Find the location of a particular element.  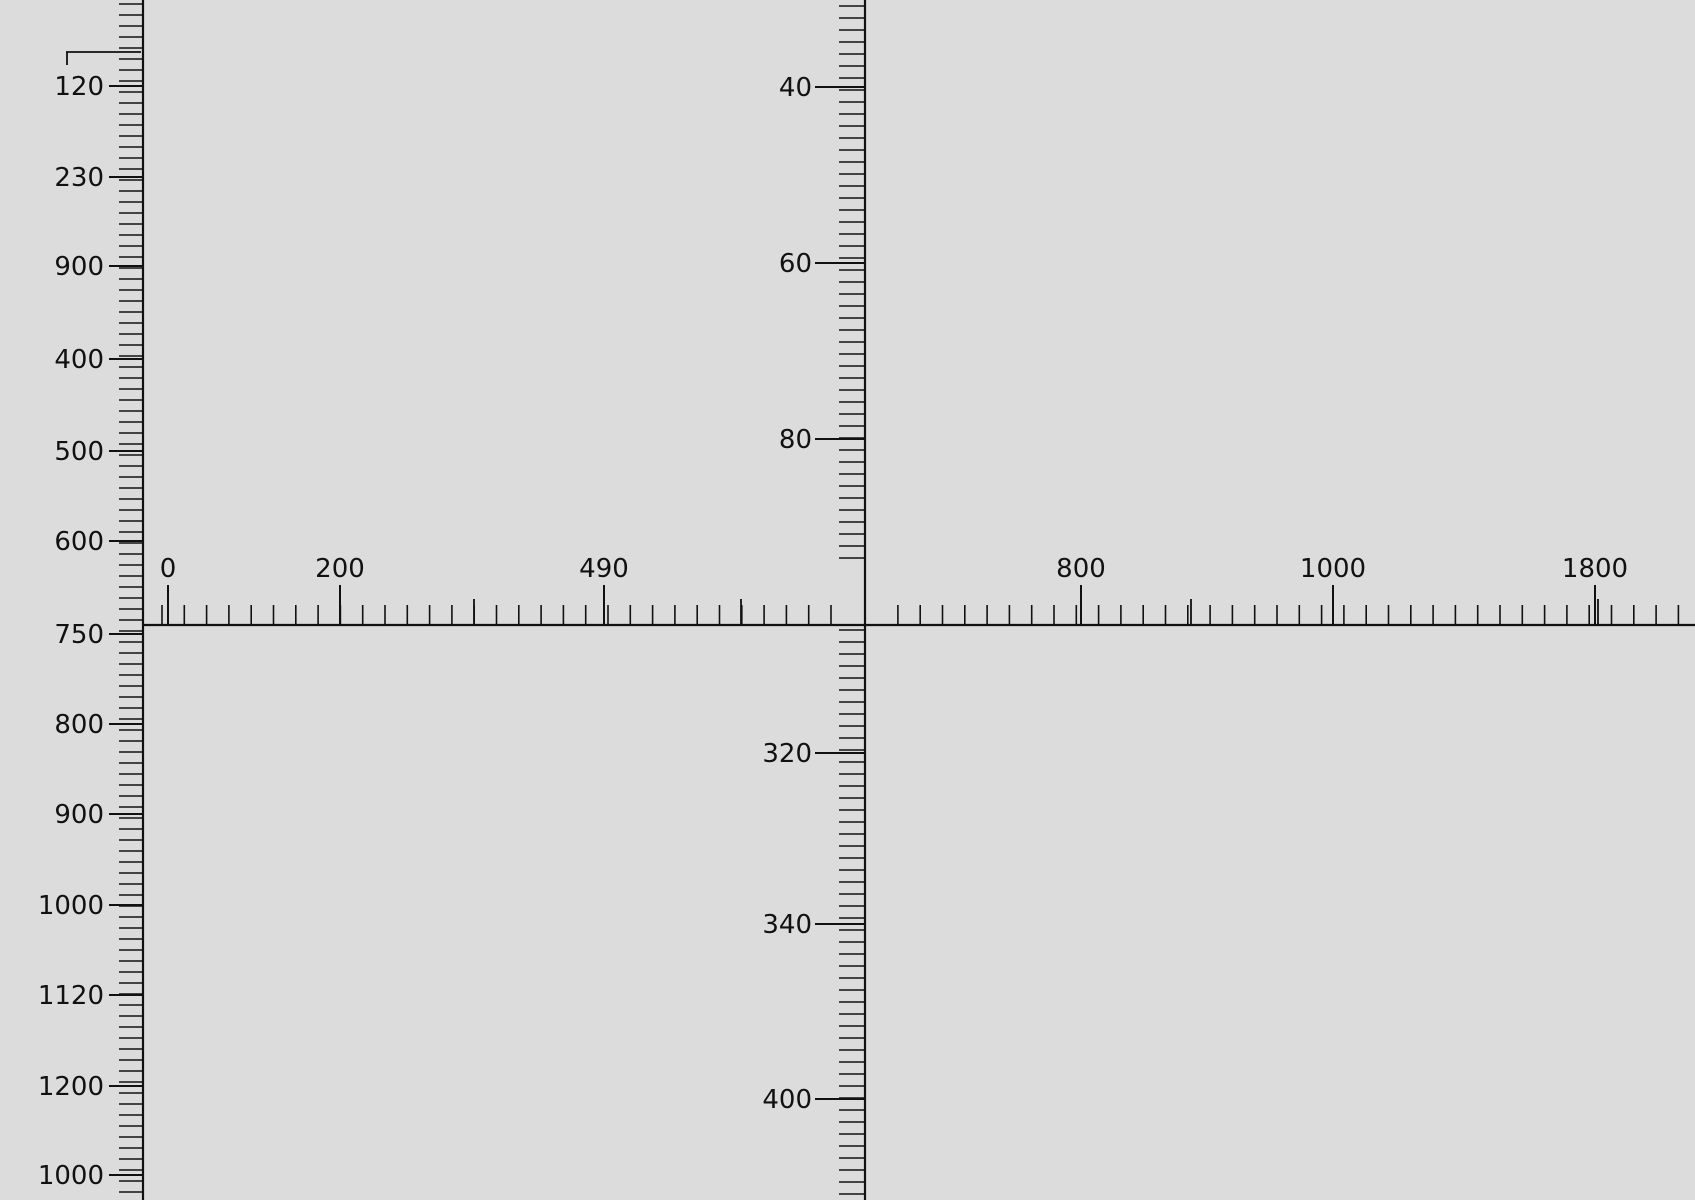

horizontal-ruler-label: 1800 is located at coordinates (1595, 569).